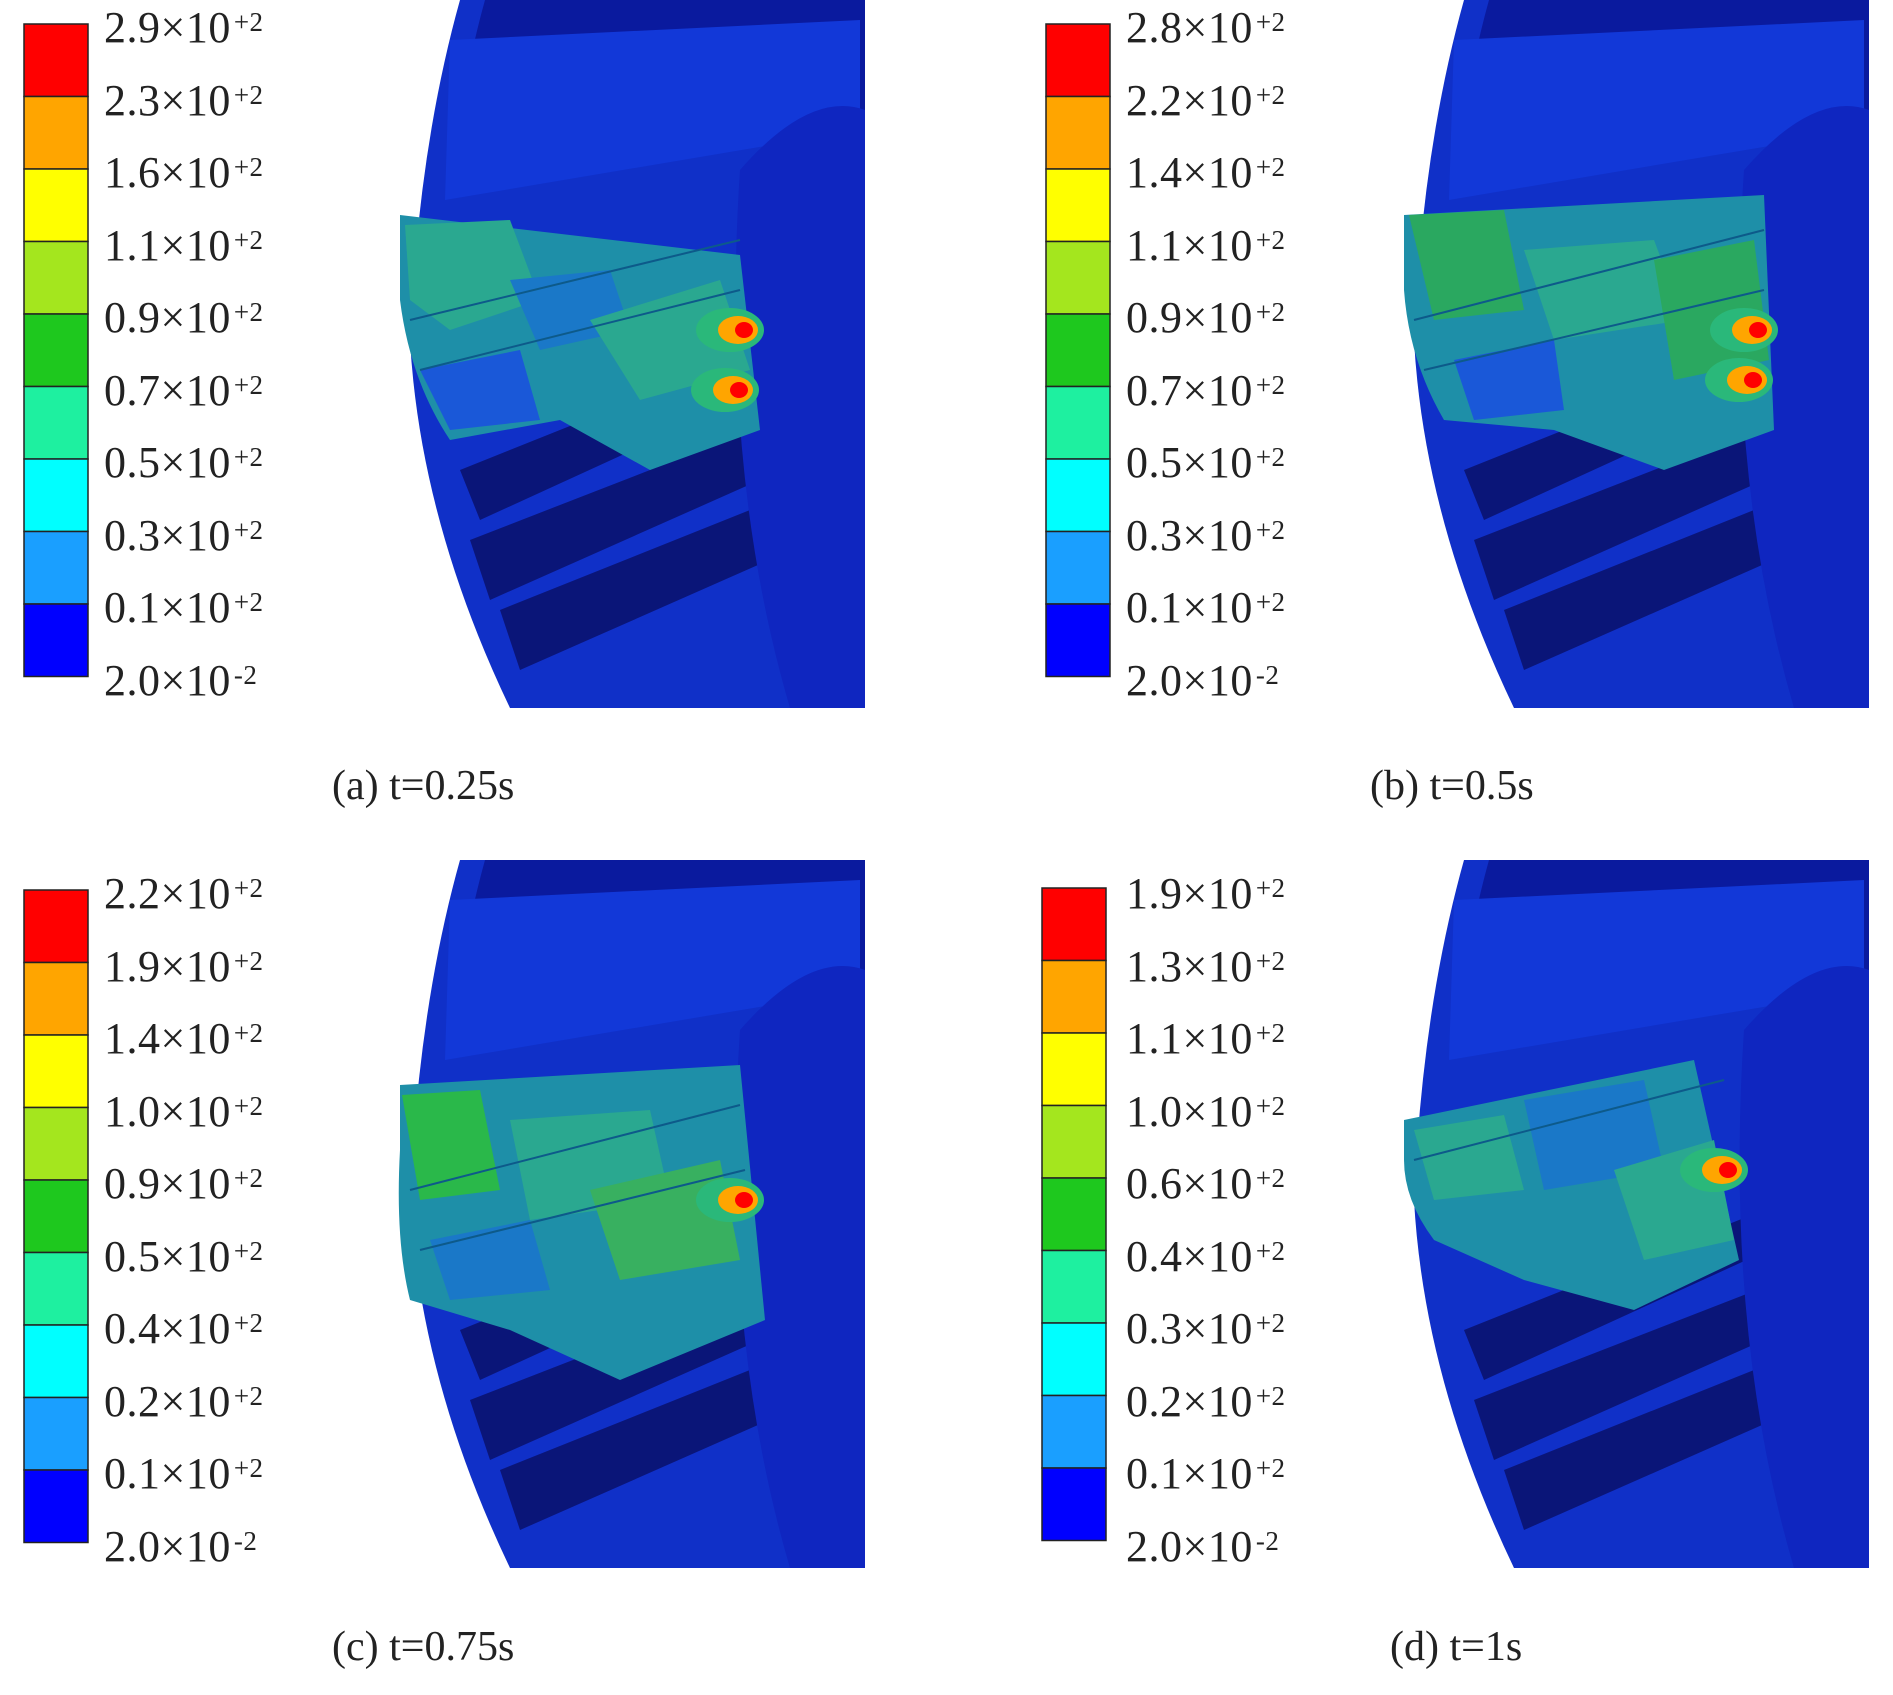  What do you see at coordinates (1636, 1214) in the screenshot?
I see `stress-contour-d` at bounding box center [1636, 1214].